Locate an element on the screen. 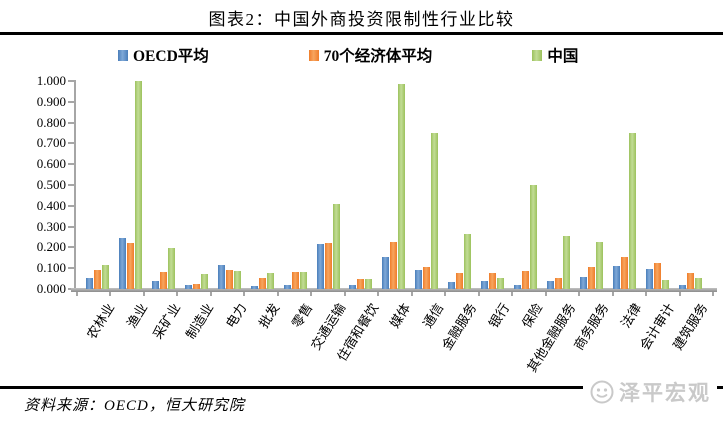 The height and width of the screenshot is (427, 723). category-label: 零售 is located at coordinates (301, 315).